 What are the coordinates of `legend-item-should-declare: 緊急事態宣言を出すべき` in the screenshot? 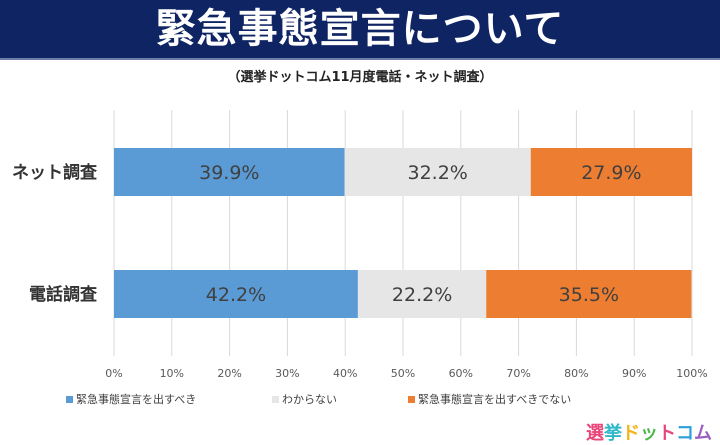 It's located at (131, 400).